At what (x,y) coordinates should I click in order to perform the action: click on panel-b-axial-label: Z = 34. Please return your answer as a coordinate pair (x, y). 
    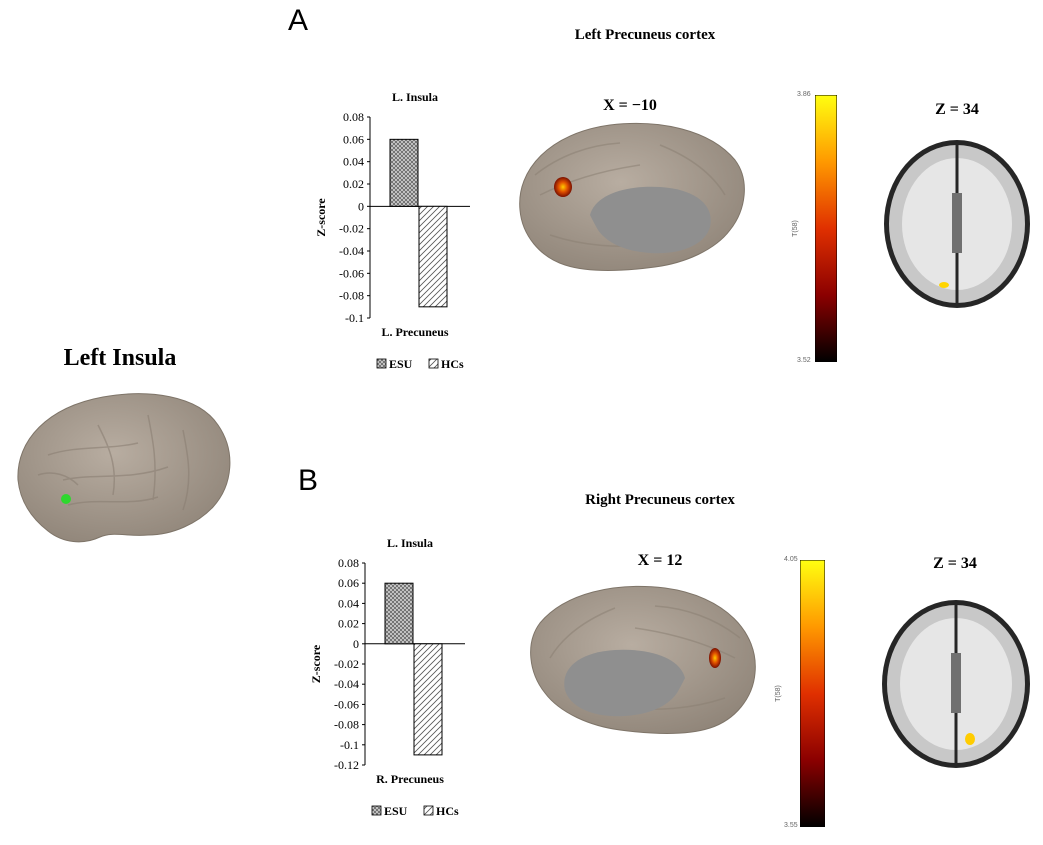
    Looking at the image, I should click on (955, 563).